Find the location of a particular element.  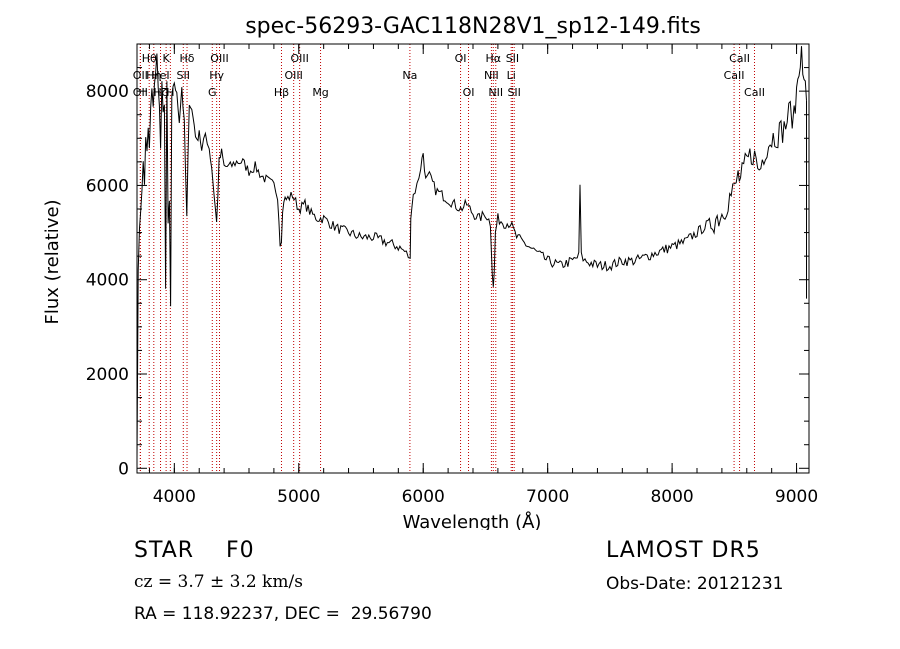

line-label: Hζ is located at coordinates (160, 92).